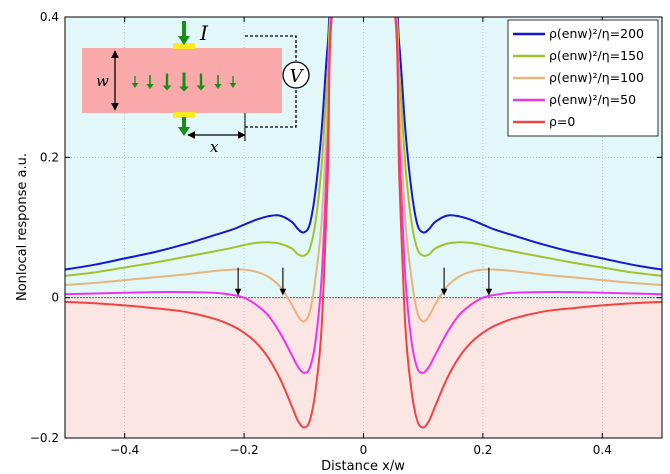 This screenshot has width=670, height=474. I want to click on bottom-contact, so click(184, 115).